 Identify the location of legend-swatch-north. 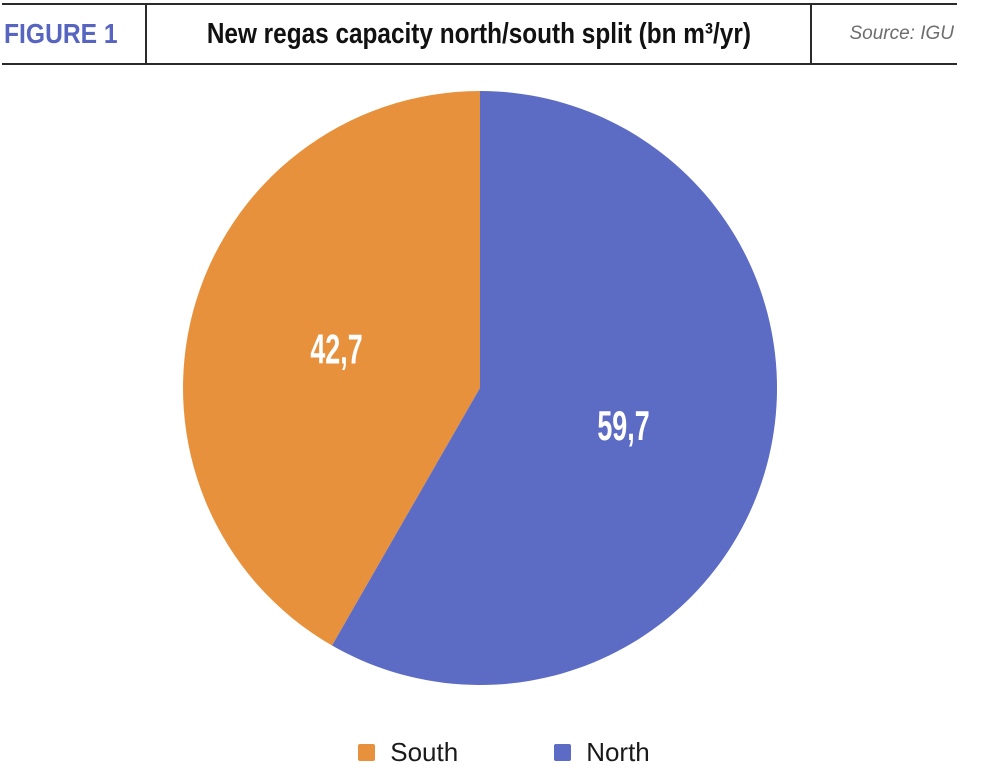
(563, 752).